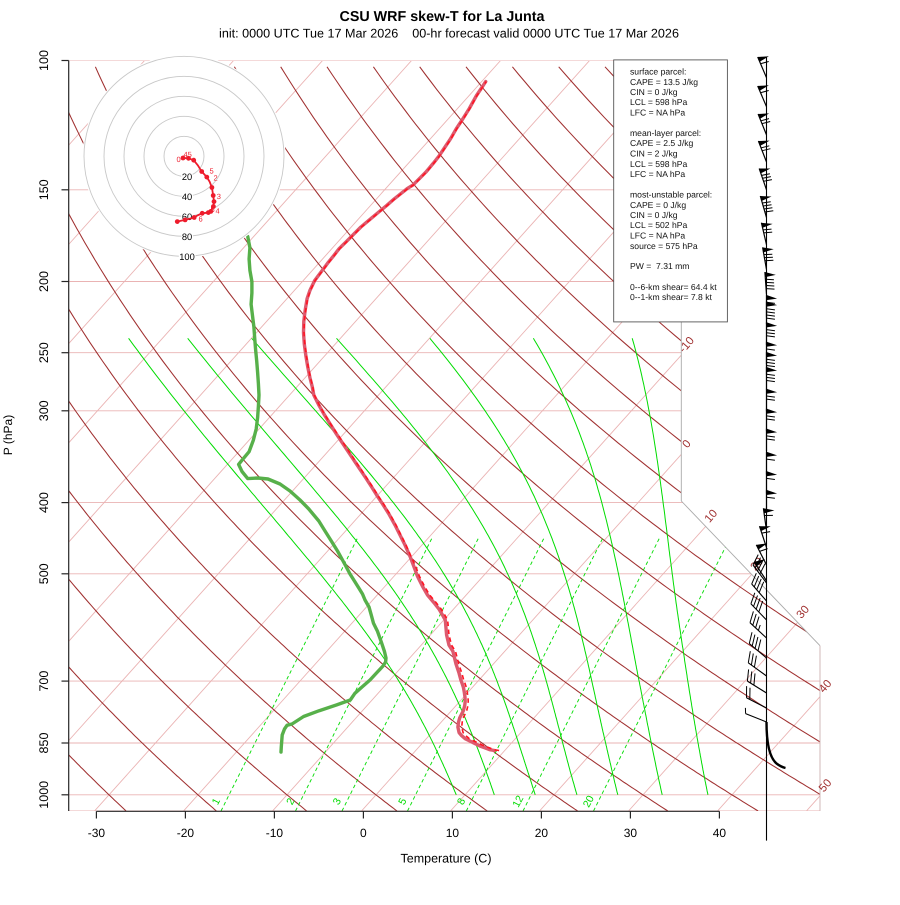 The height and width of the screenshot is (905, 900). I want to click on svg-text: -10, so click(275, 833).